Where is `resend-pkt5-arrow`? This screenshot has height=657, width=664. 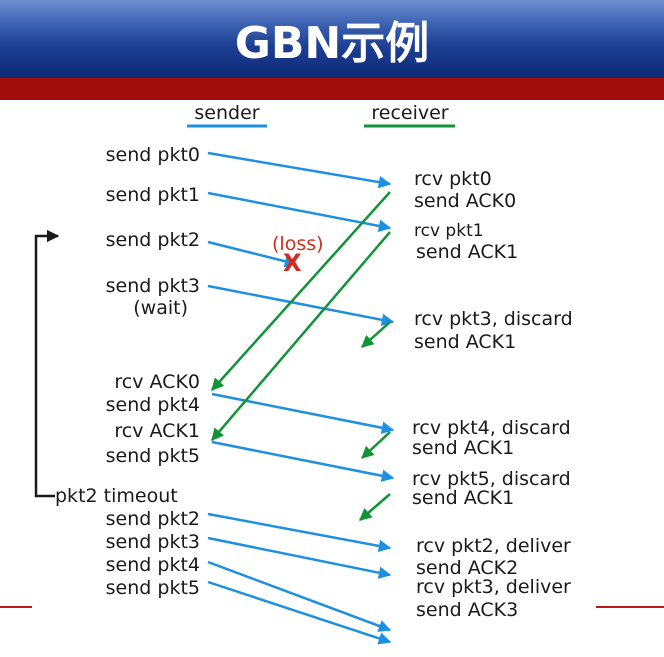 resend-pkt5-arrow is located at coordinates (299, 612).